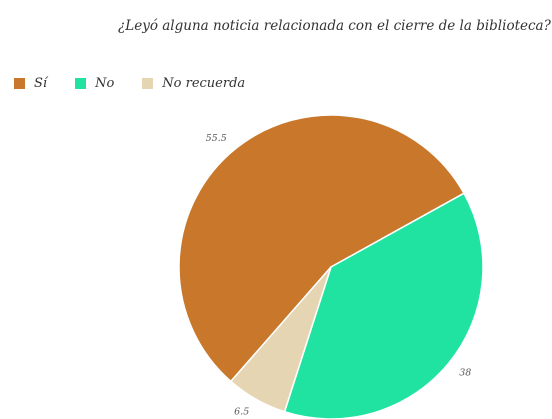 The width and height of the screenshot is (552, 419). Describe the element at coordinates (148, 83) in the screenshot. I see `legend-swatch-no-recuerda` at that location.